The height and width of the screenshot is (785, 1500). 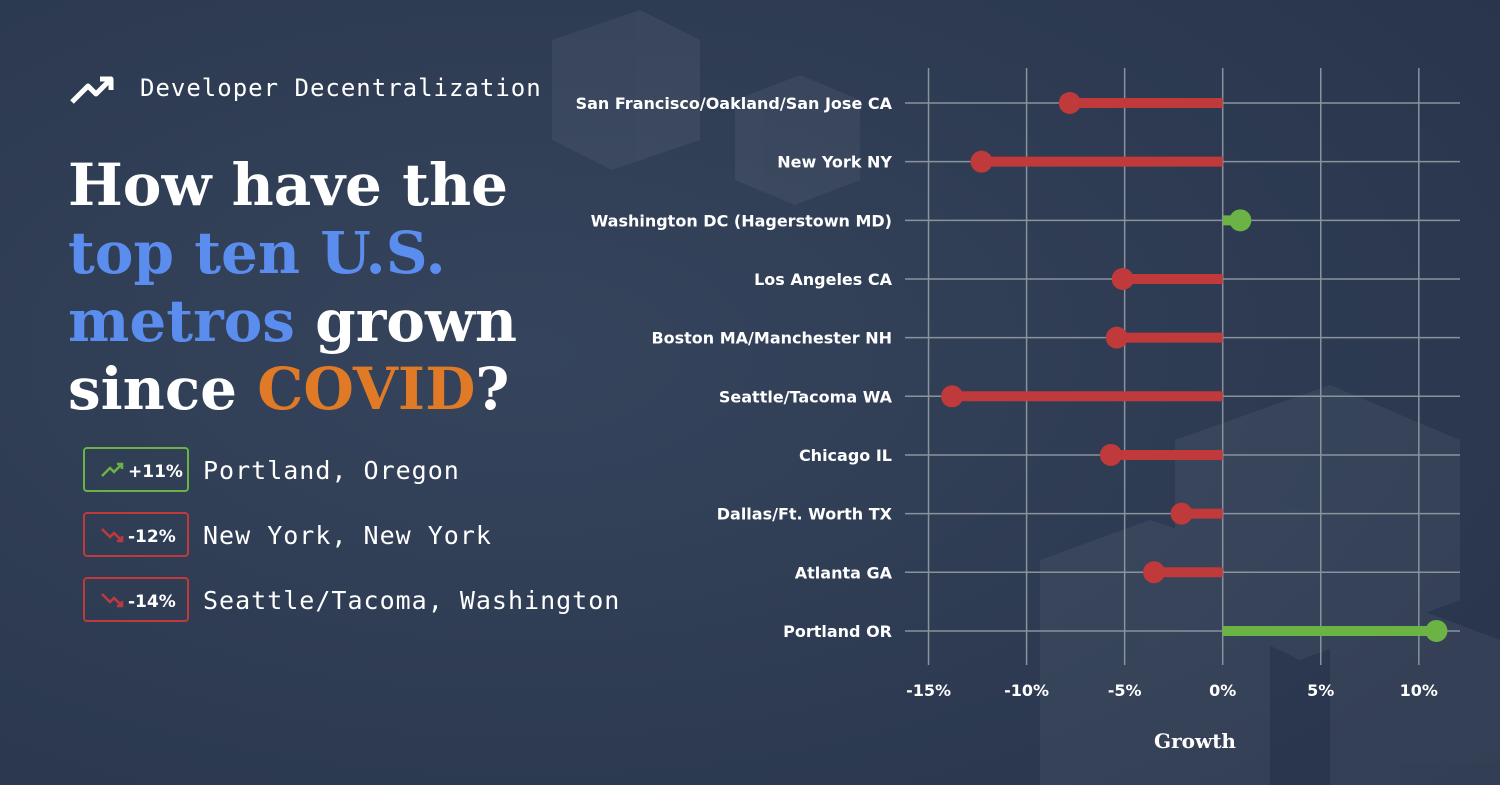 What do you see at coordinates (155, 472) in the screenshot?
I see `badge-text: +11%` at bounding box center [155, 472].